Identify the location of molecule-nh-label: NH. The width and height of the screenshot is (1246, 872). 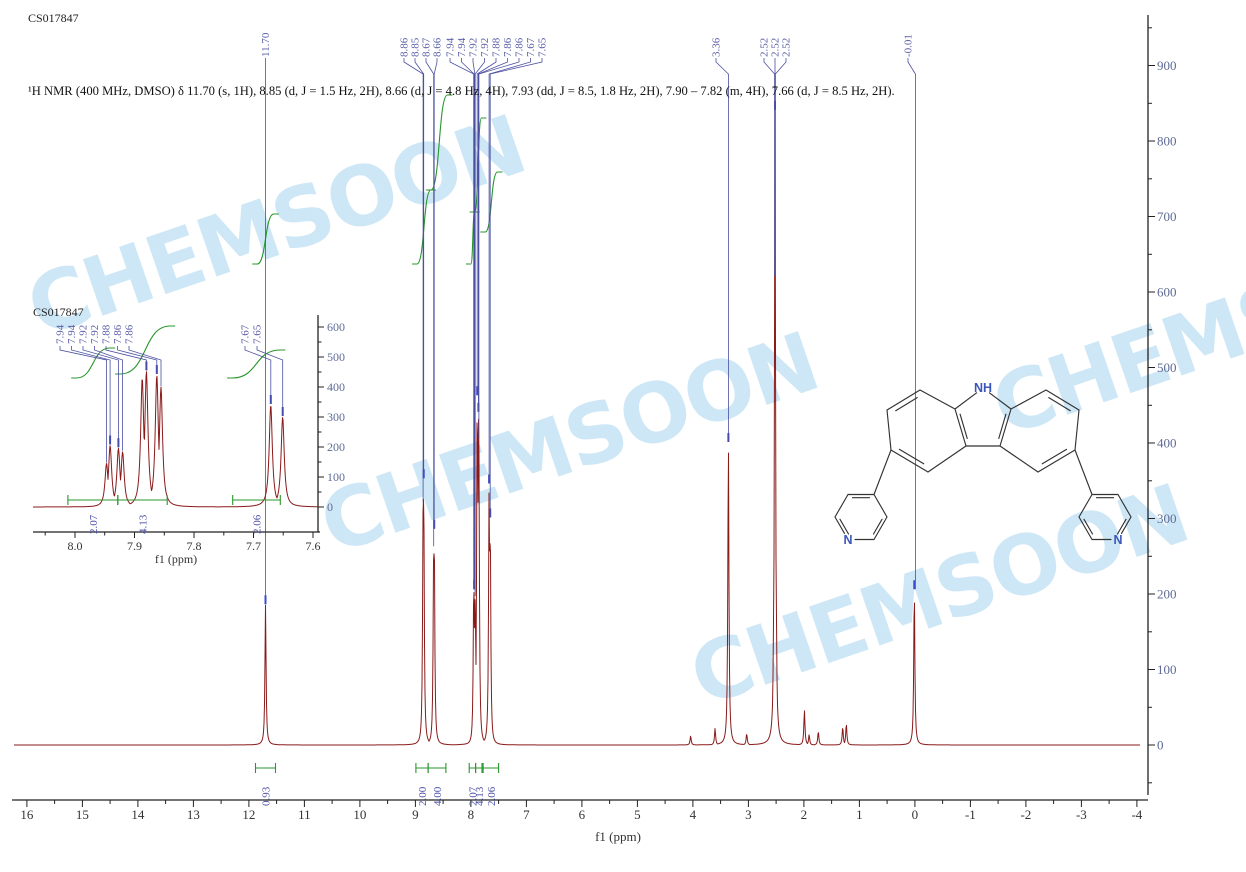
(983, 388).